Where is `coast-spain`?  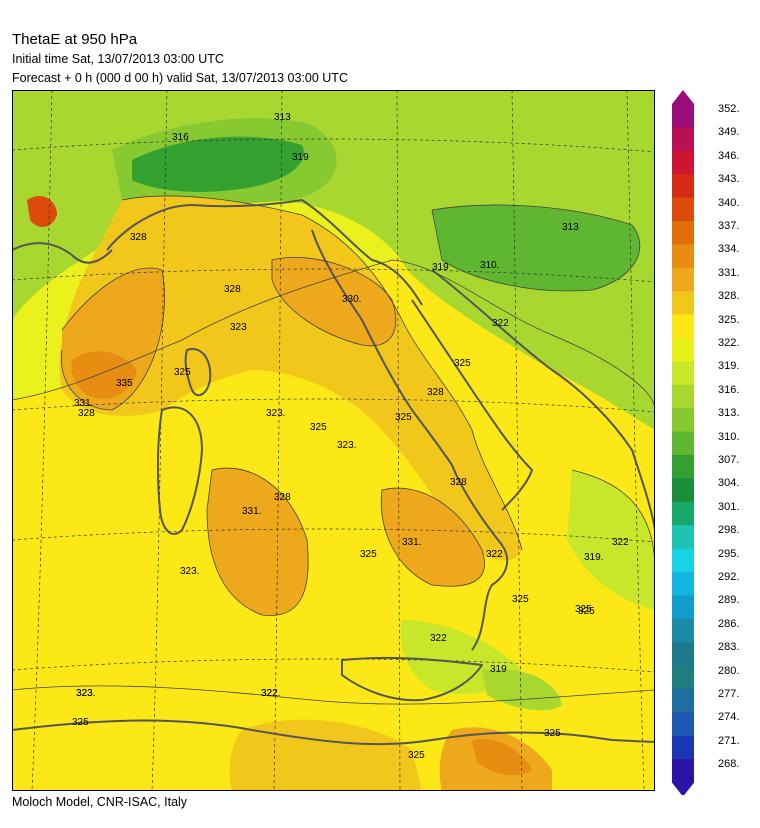 coast-spain is located at coordinates (62, 253).